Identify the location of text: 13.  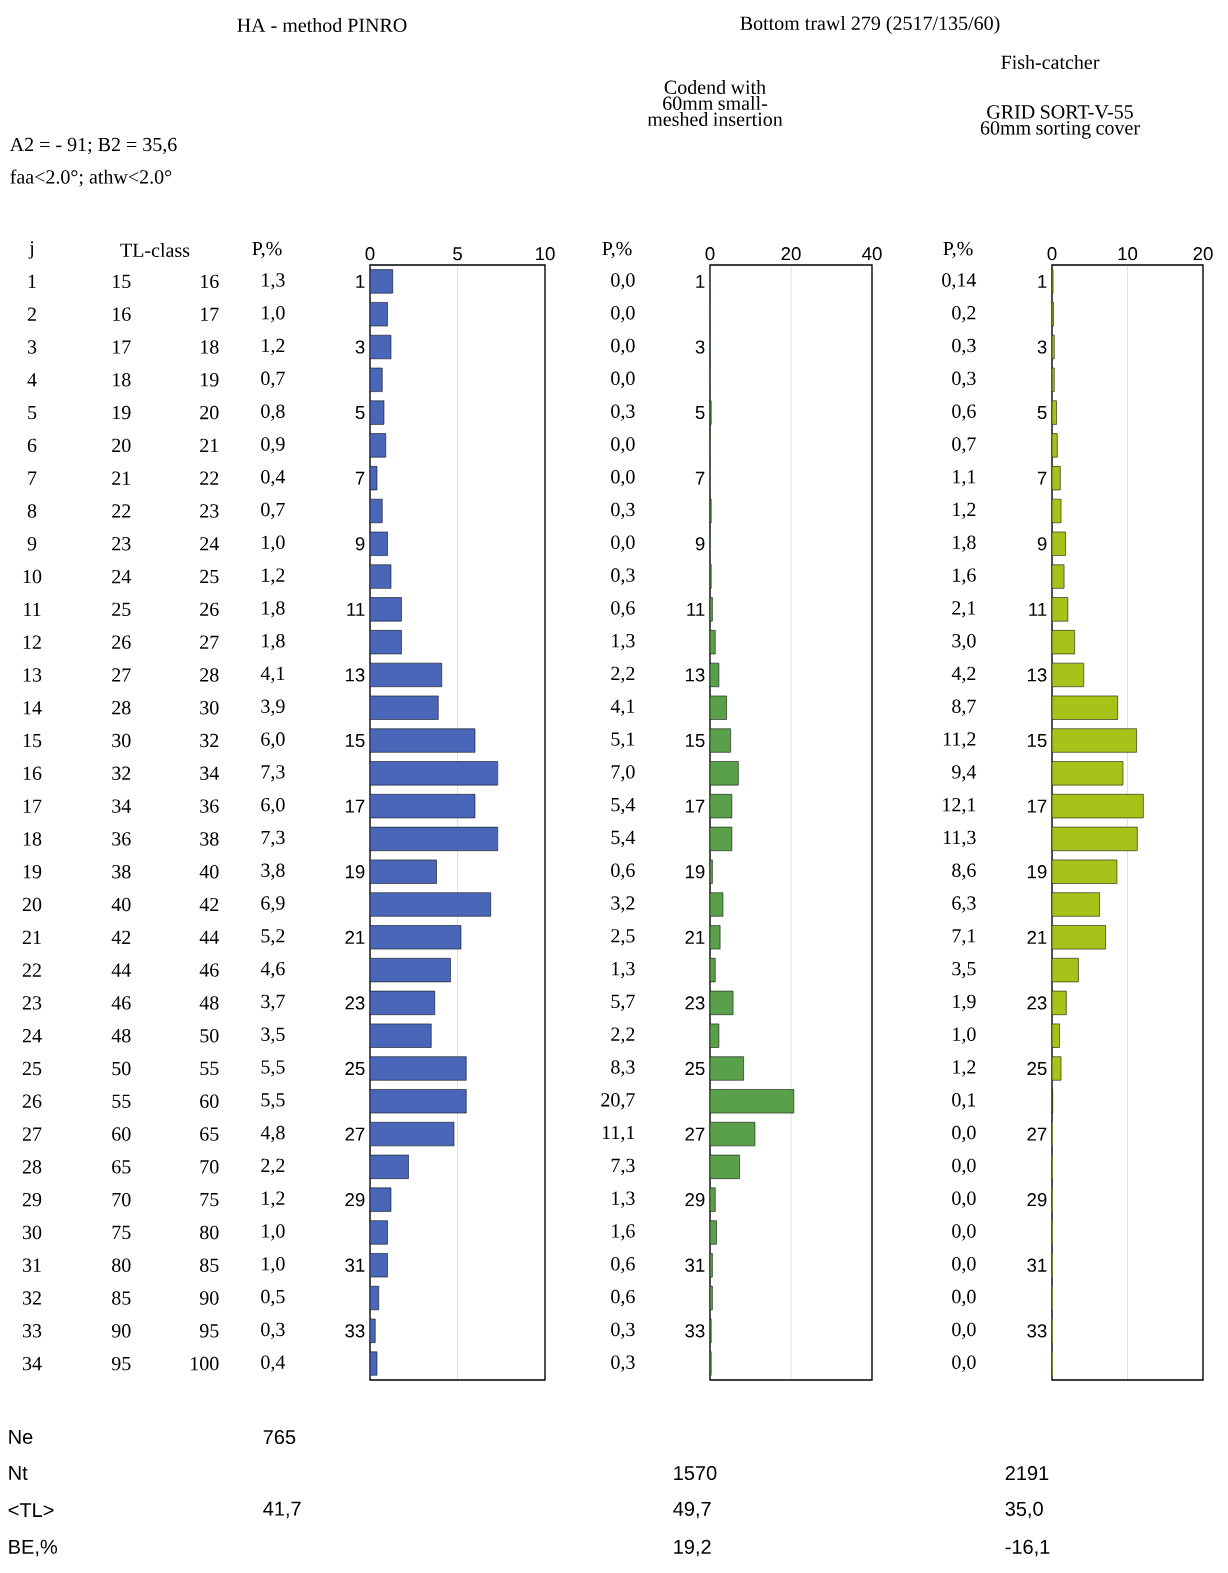
(32, 675).